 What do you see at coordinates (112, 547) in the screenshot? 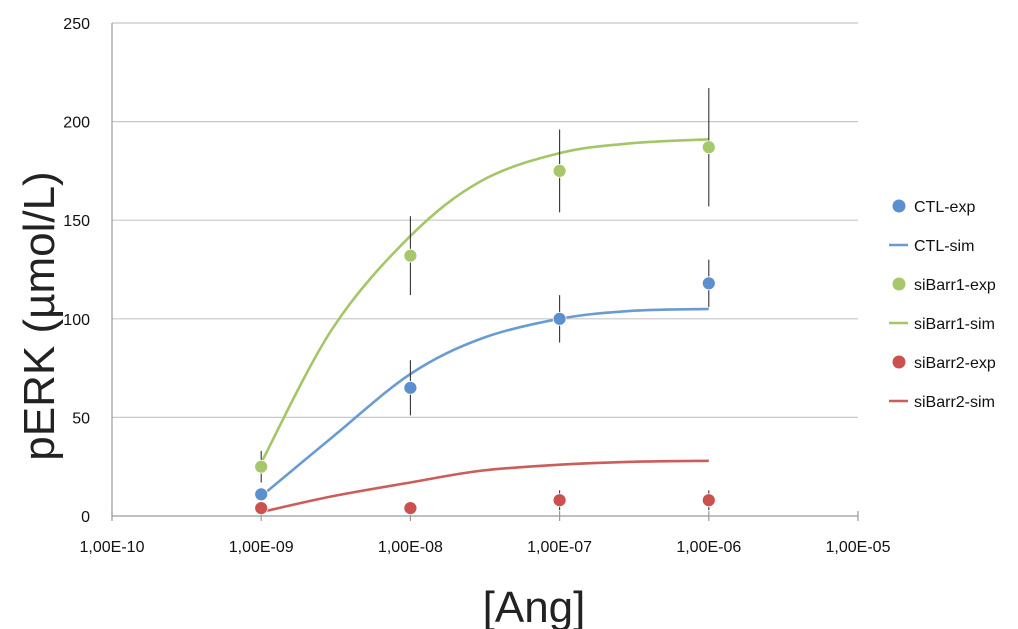
I see `x-tick-label: 1,00E-10` at bounding box center [112, 547].